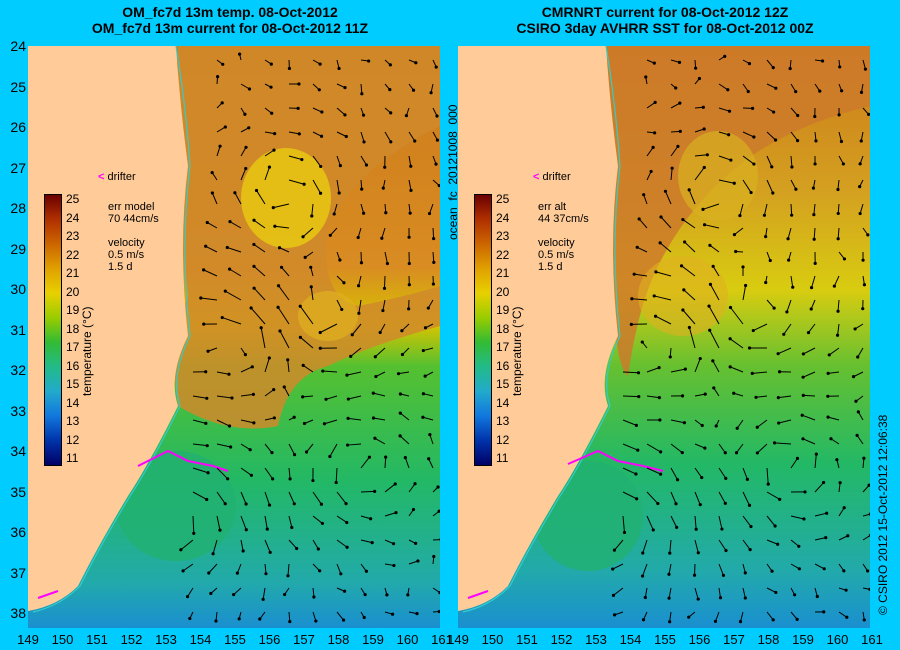 This screenshot has width=900, height=650. I want to click on lon-tick-label: 159, so click(373, 639).